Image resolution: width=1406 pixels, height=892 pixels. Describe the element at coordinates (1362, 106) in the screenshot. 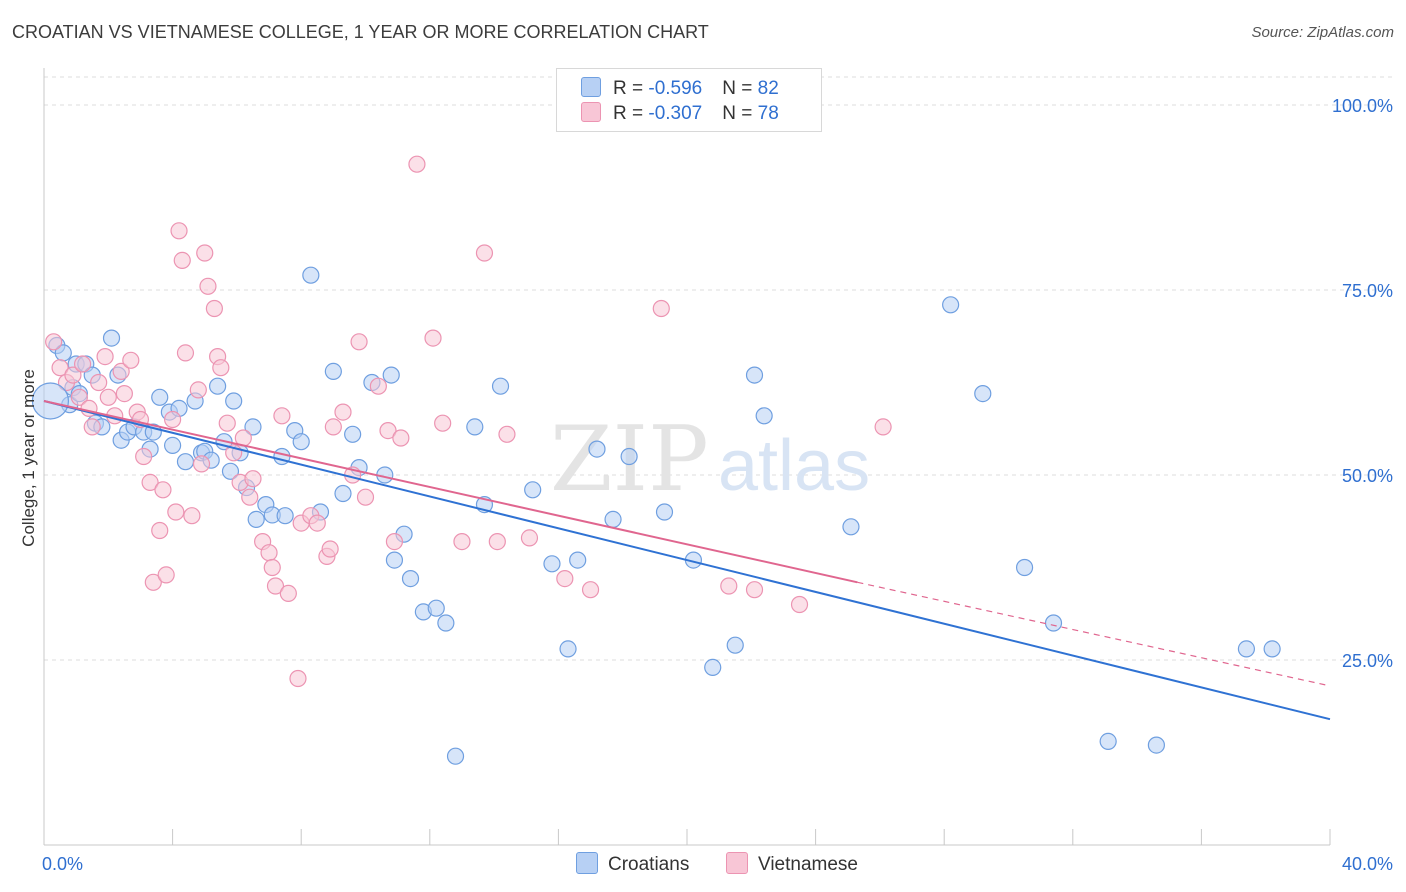

I see `y-tick-label: 100.0%` at that location.